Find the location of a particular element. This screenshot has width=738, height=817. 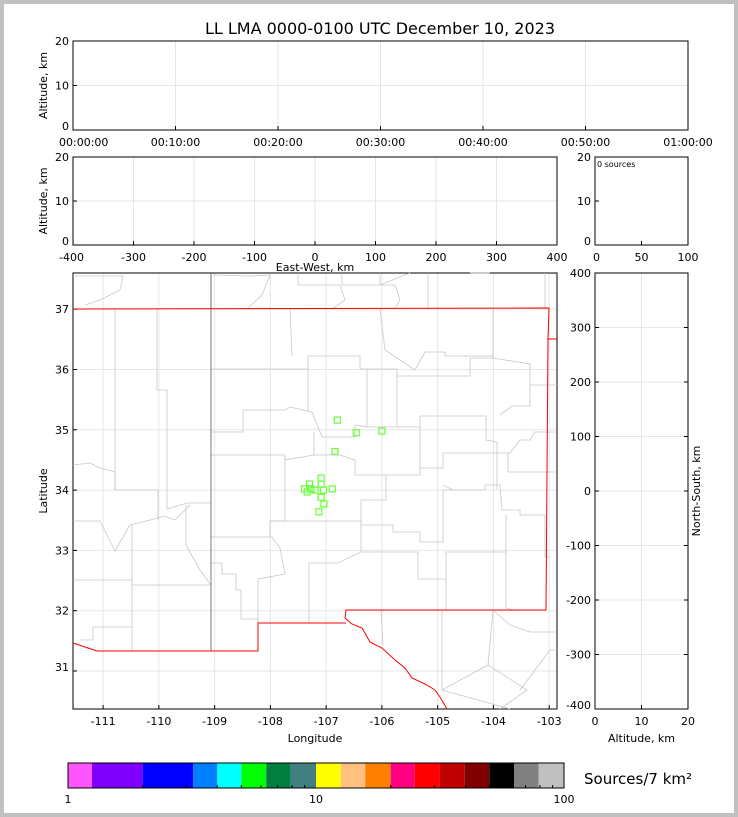

x-tick-label: 00:50:00 is located at coordinates (585, 142).